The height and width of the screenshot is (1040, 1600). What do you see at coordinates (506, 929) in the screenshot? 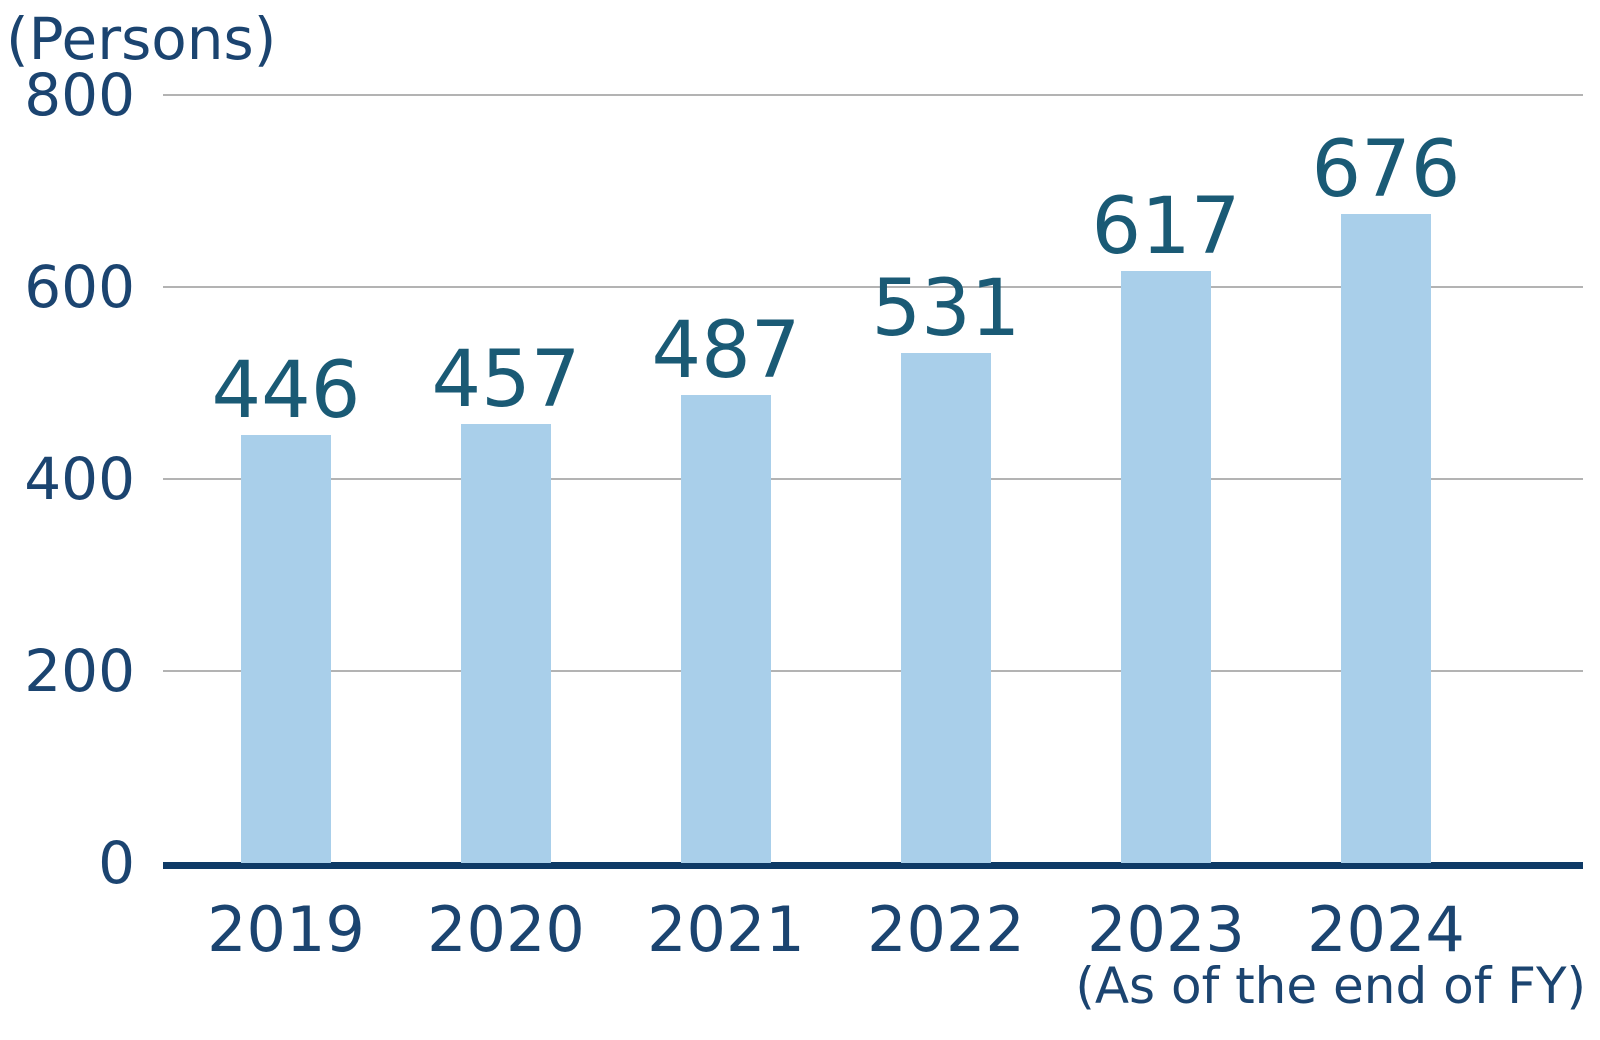
I see `x-tick-label: 2020` at bounding box center [506, 929].